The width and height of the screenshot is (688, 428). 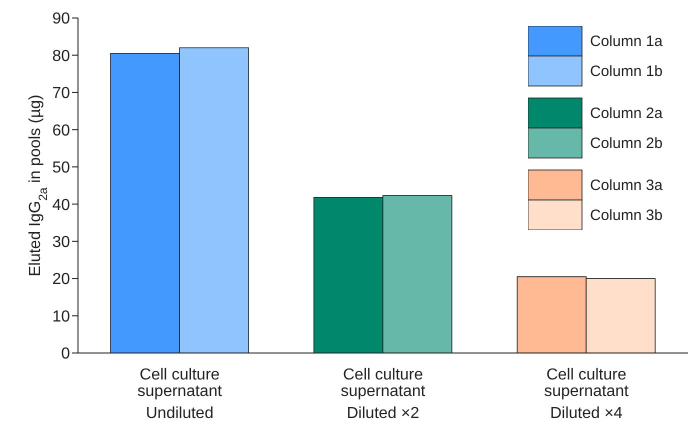 What do you see at coordinates (61, 317) in the screenshot?
I see `y-tick-label: 10` at bounding box center [61, 317].